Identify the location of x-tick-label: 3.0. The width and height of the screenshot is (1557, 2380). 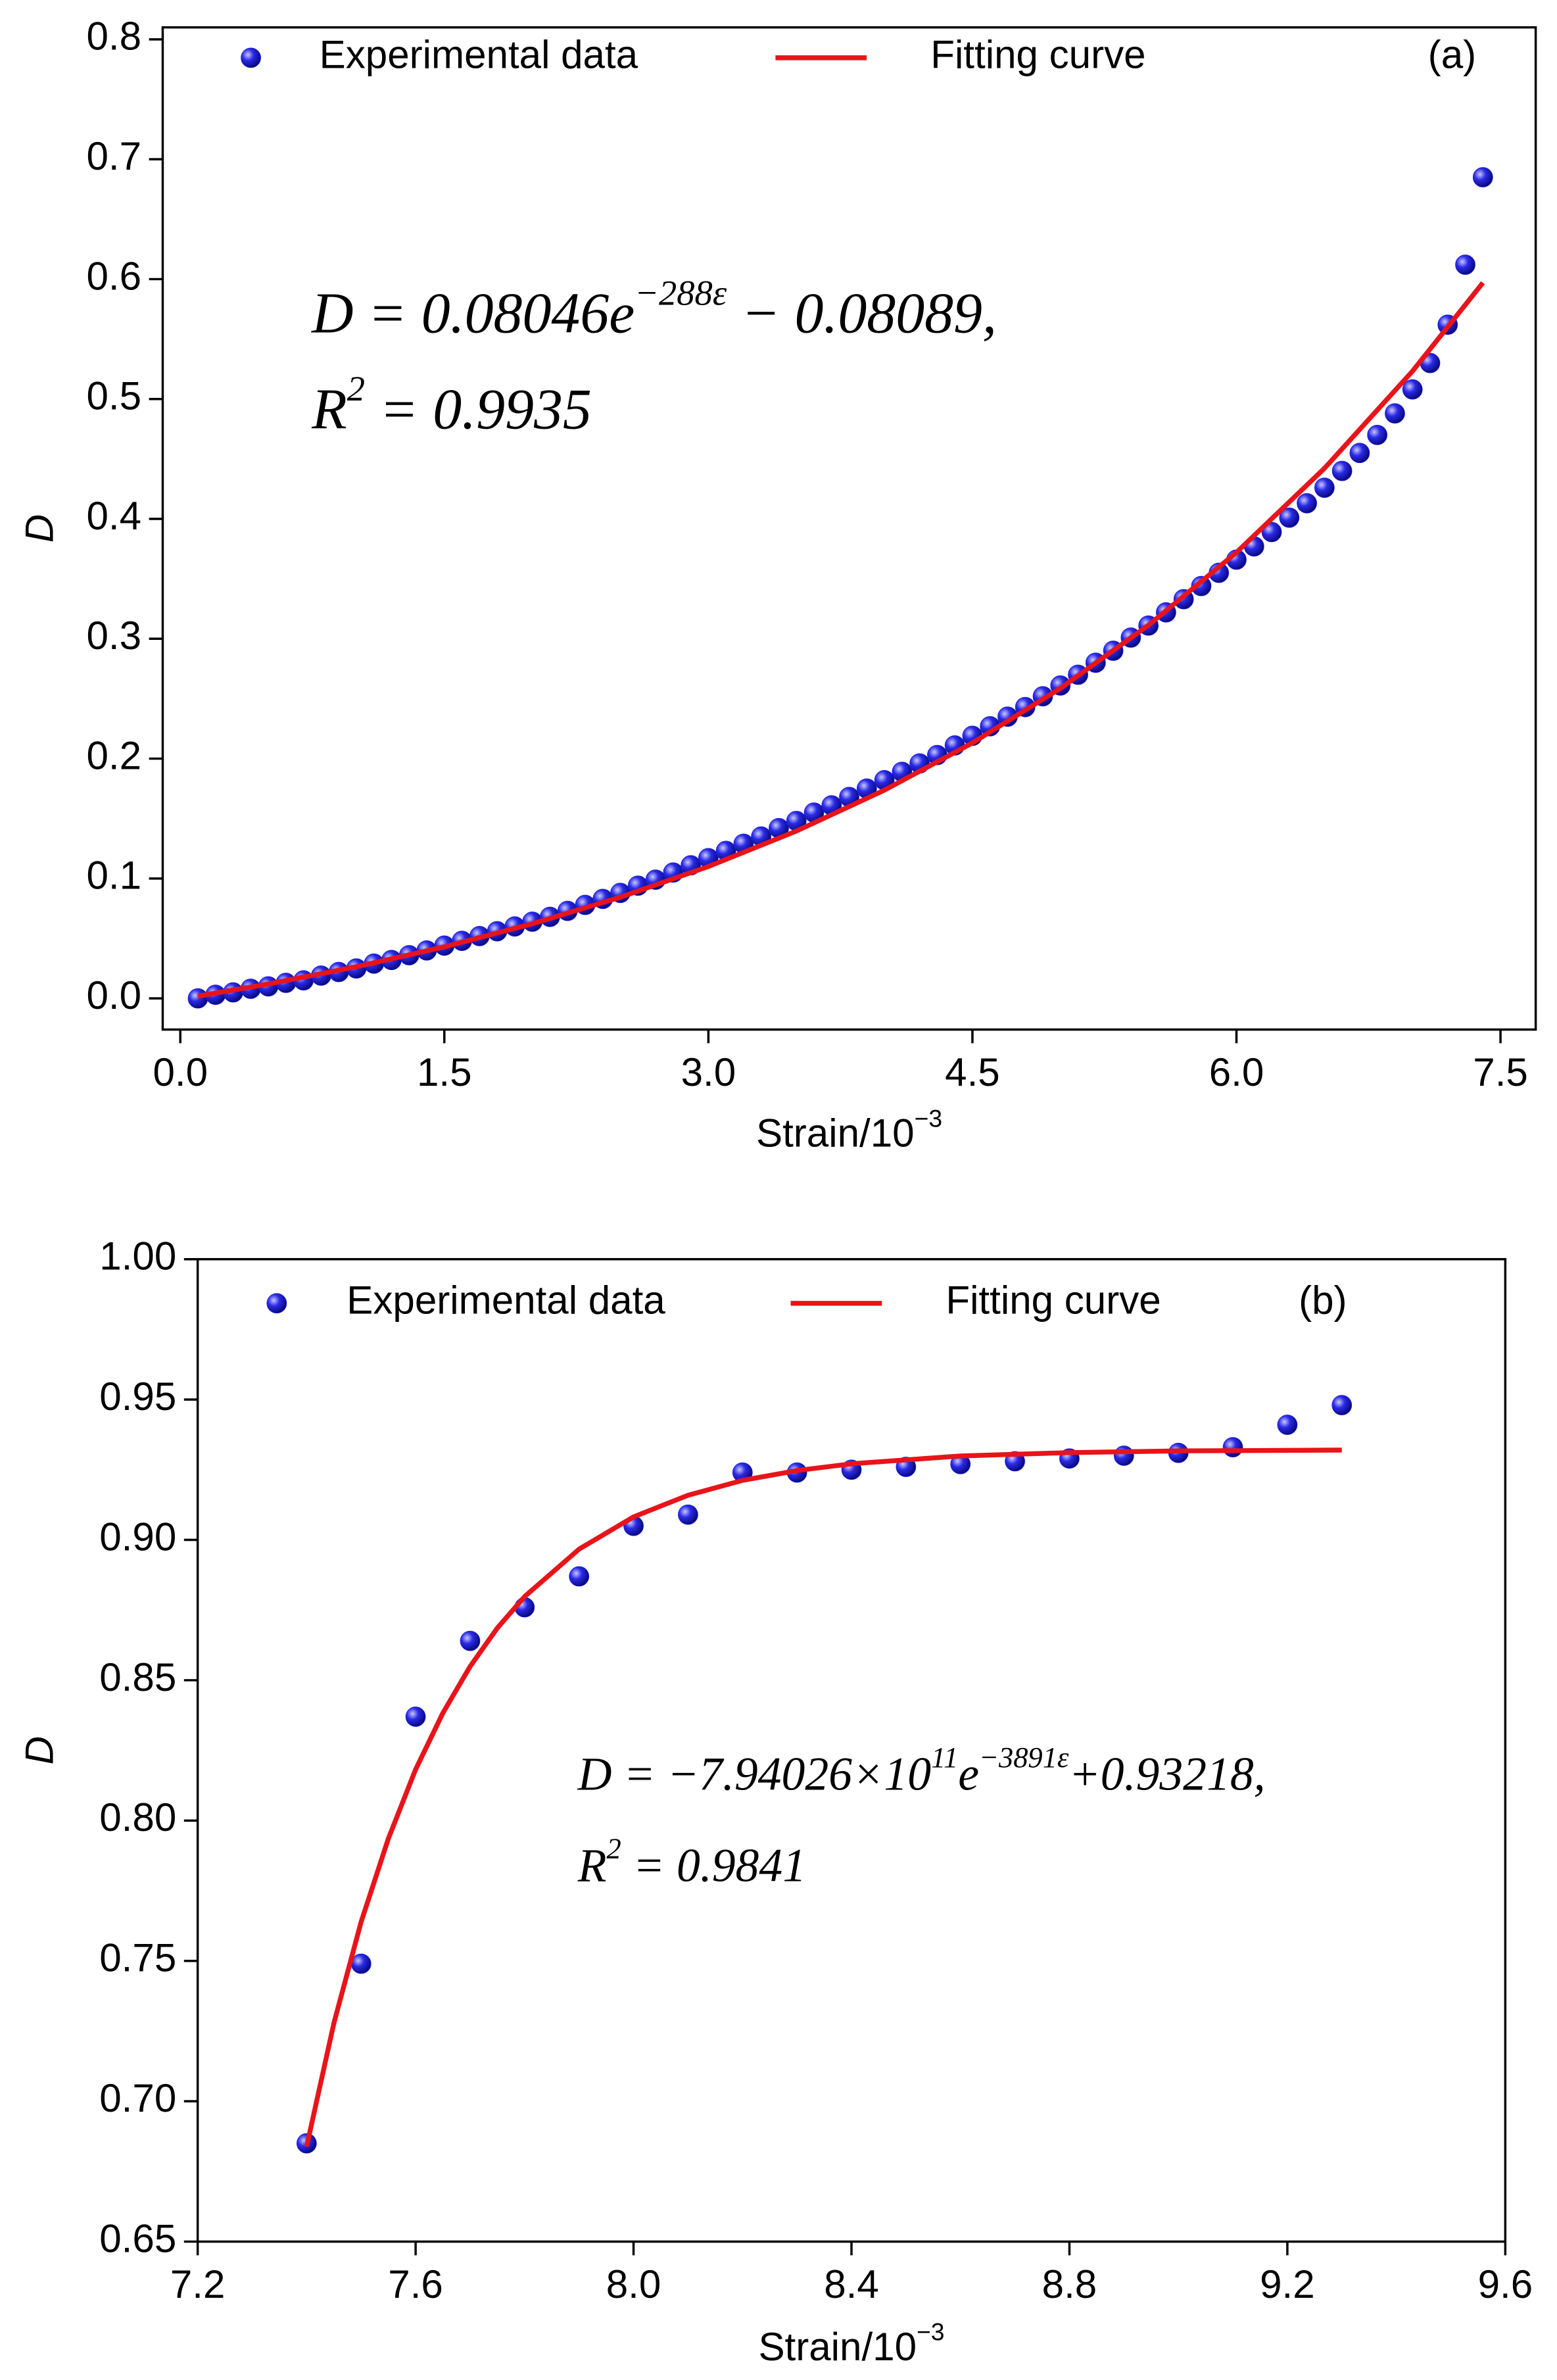
(708, 1072).